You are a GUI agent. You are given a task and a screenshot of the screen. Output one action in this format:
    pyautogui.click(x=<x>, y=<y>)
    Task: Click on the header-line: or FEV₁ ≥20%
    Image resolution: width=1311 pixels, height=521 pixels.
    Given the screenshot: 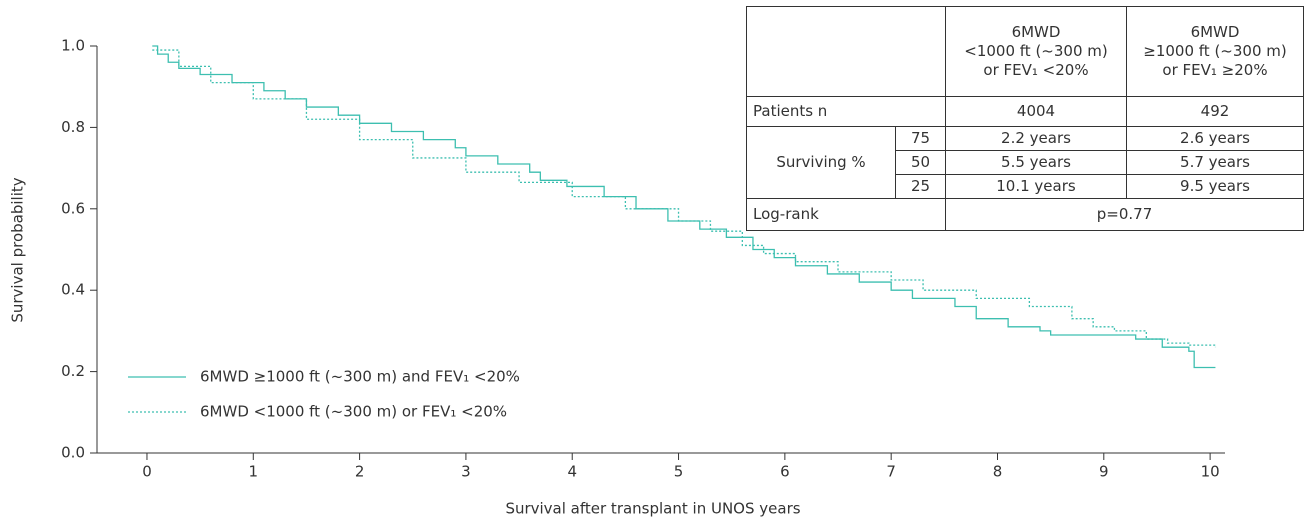 What is the action you would take?
    pyautogui.click(x=1215, y=70)
    